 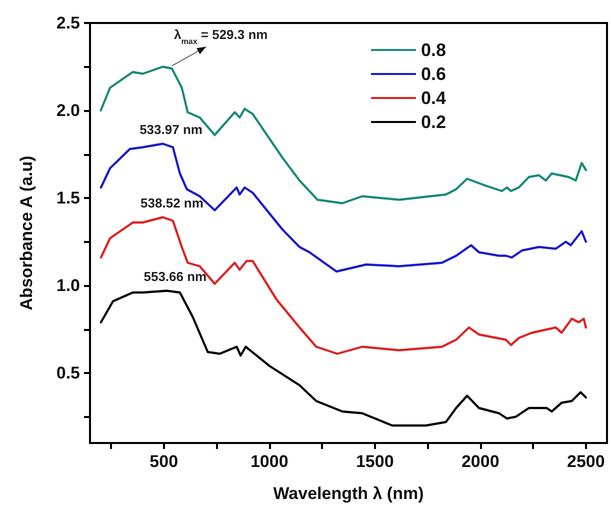 I want to click on x-axis-title: Wavelength λ (nm), so click(x=348, y=493).